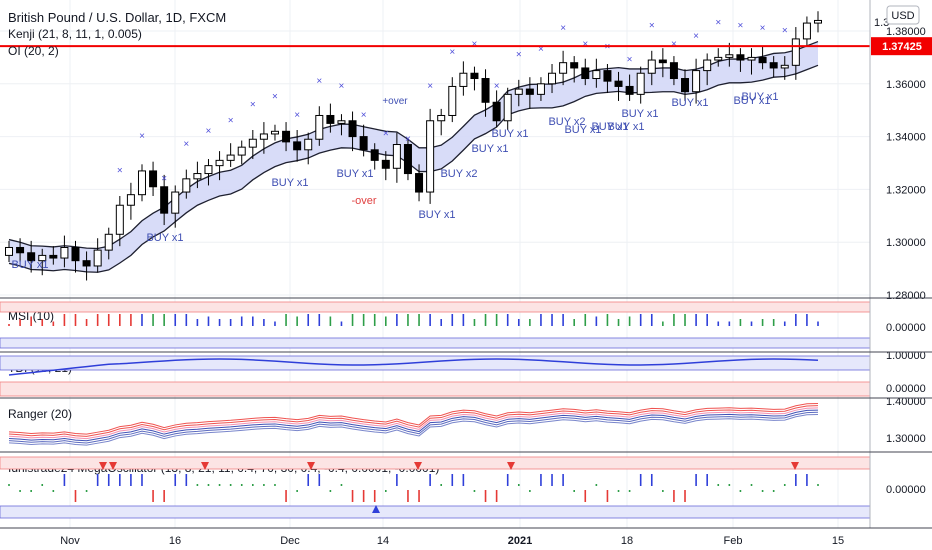 Image resolution: width=932 pixels, height=550 pixels. What do you see at coordinates (566, 122) in the screenshot?
I see `buy-label: BUY x2` at bounding box center [566, 122].